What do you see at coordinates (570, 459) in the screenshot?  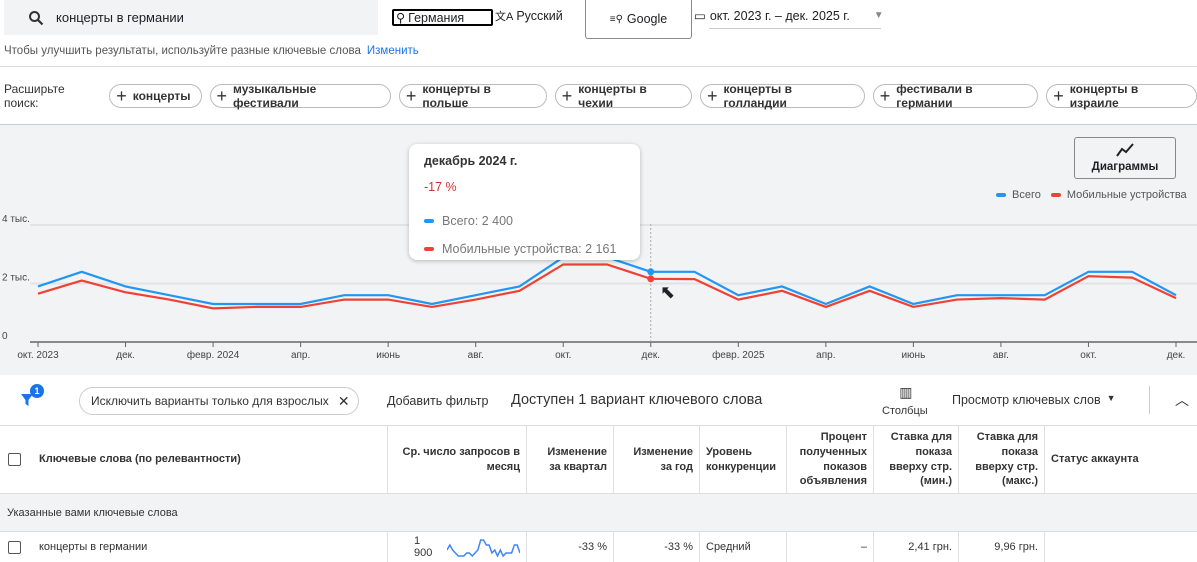 I see `header-quarter-change: Изменение за квартал` at bounding box center [570, 459].